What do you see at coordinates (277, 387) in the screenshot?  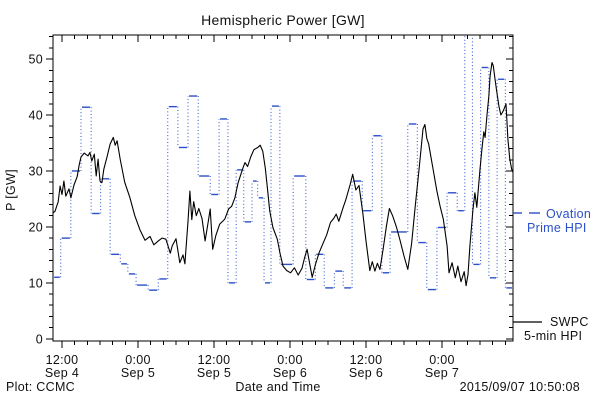 I see `x-axis-label: Date and Time` at bounding box center [277, 387].